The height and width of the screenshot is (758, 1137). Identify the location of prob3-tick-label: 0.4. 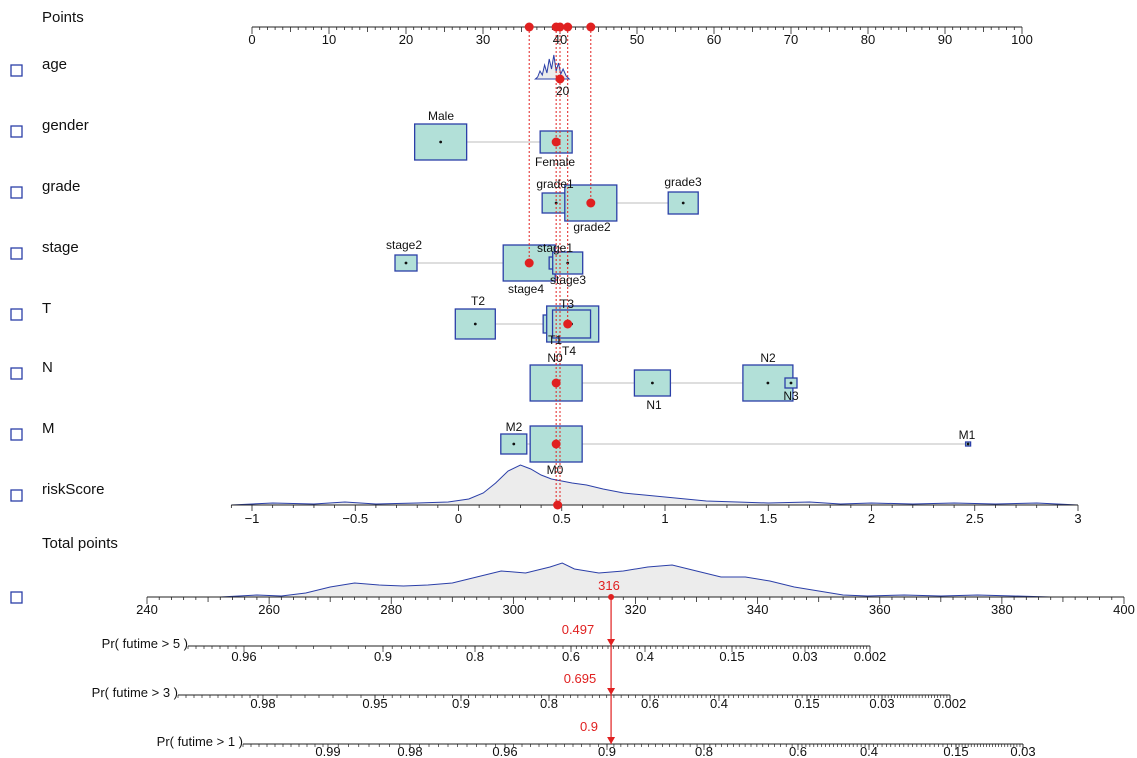
(719, 703).